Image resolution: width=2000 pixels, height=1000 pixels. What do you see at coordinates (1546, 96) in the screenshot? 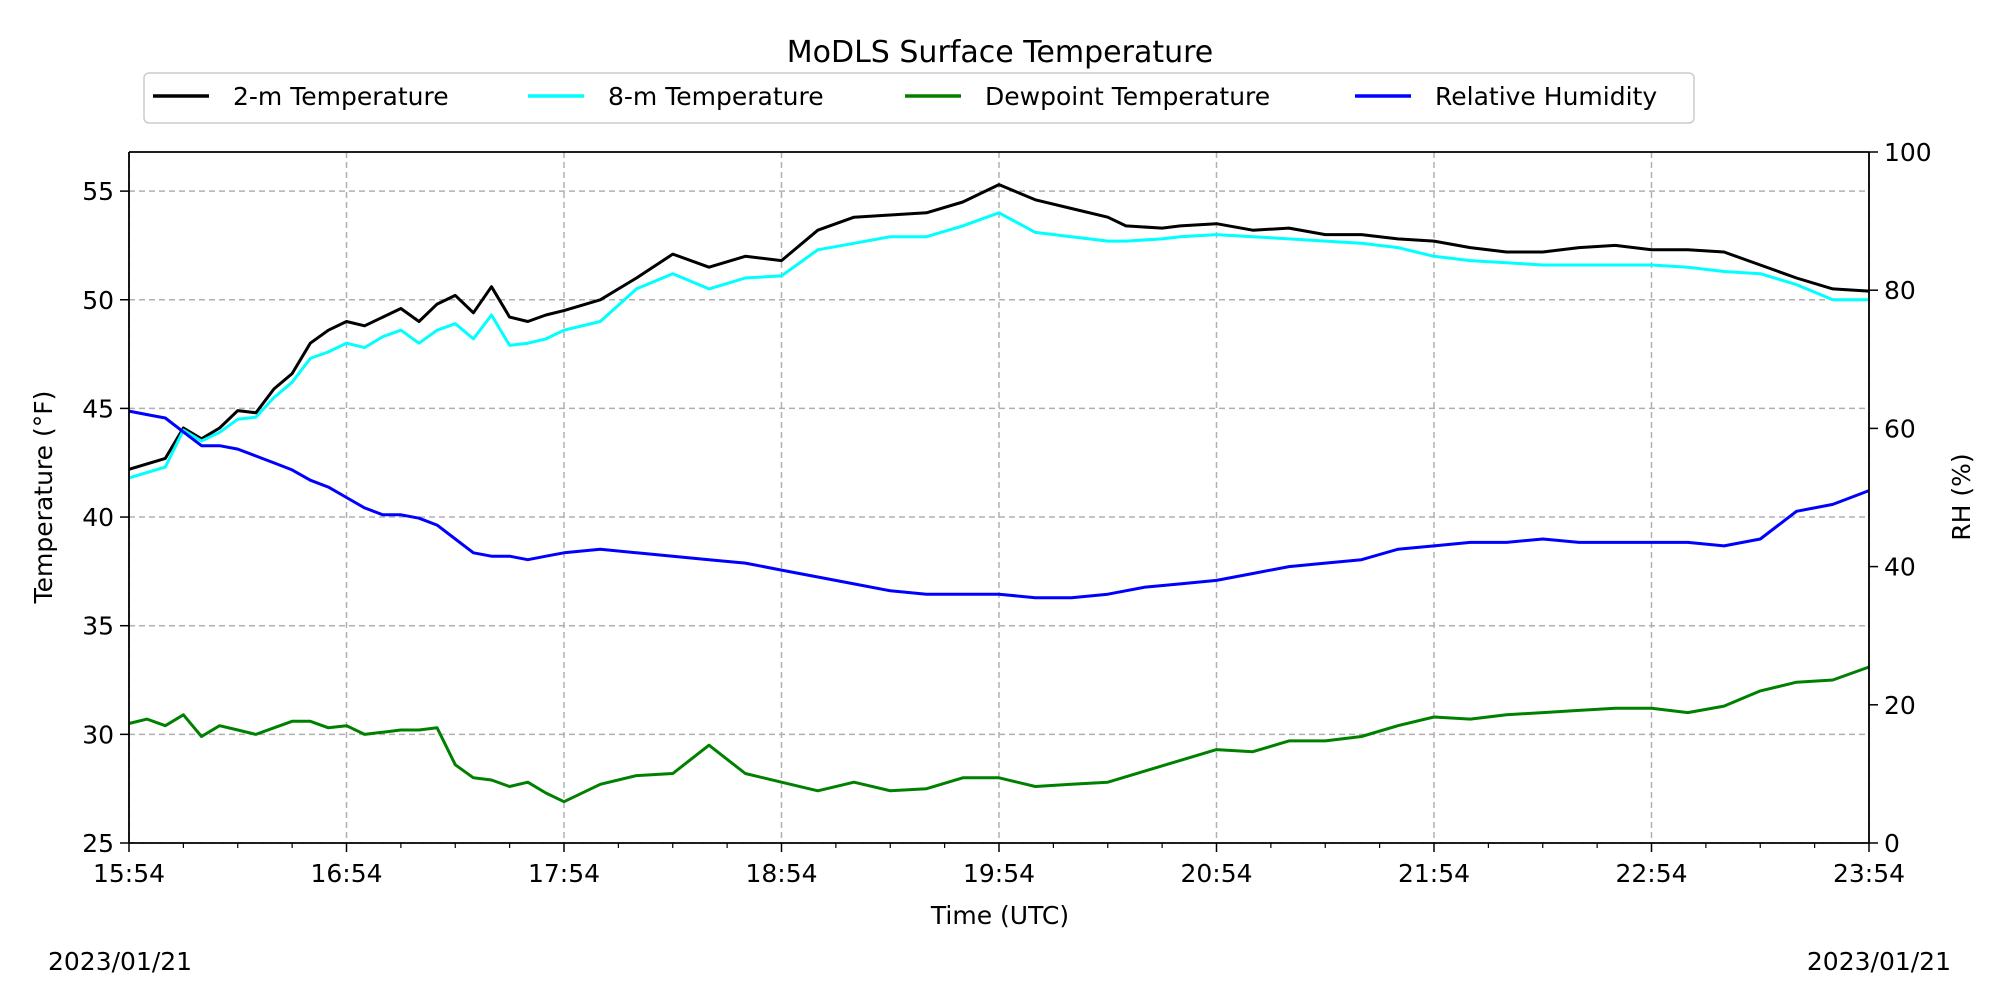
I see `legend-label: Relative Humidity` at bounding box center [1546, 96].